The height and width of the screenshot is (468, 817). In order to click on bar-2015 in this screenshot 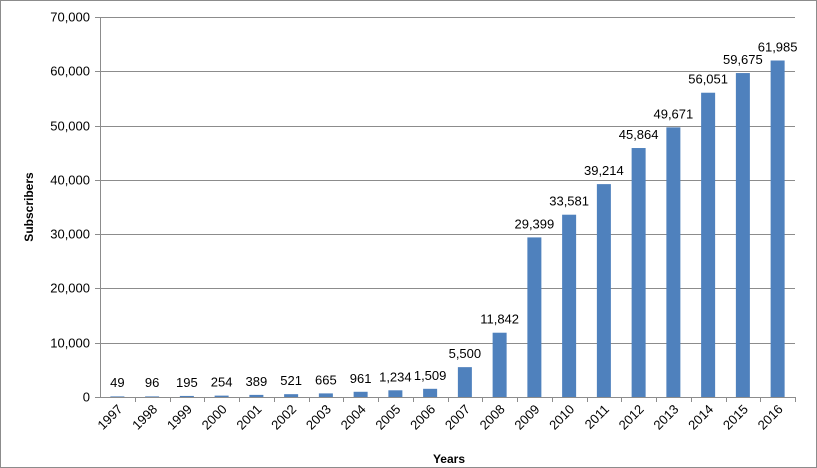, I will do `click(742, 235)`.